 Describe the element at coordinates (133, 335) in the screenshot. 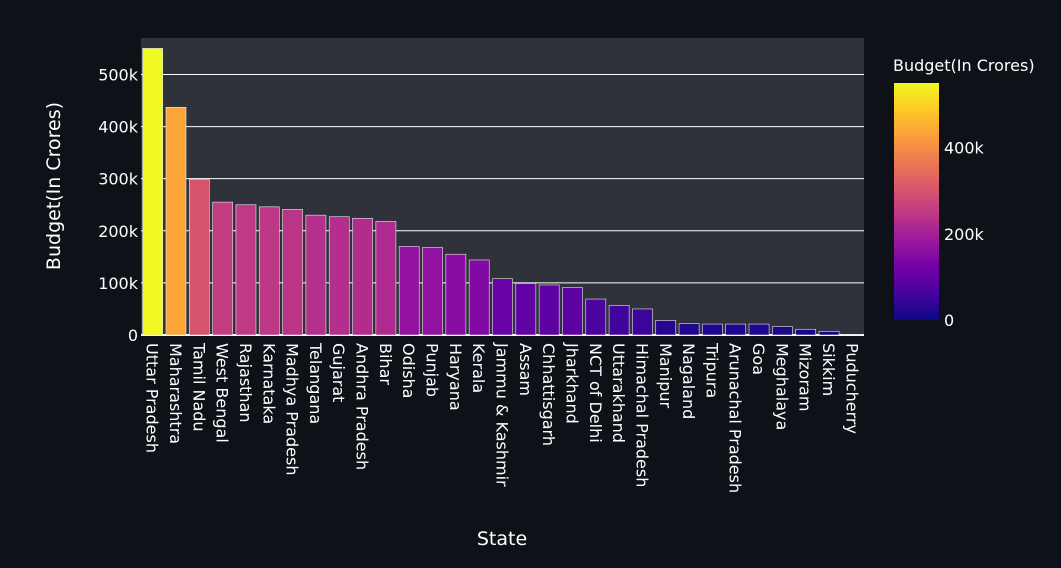

I see `y-tick-label: 0` at that location.